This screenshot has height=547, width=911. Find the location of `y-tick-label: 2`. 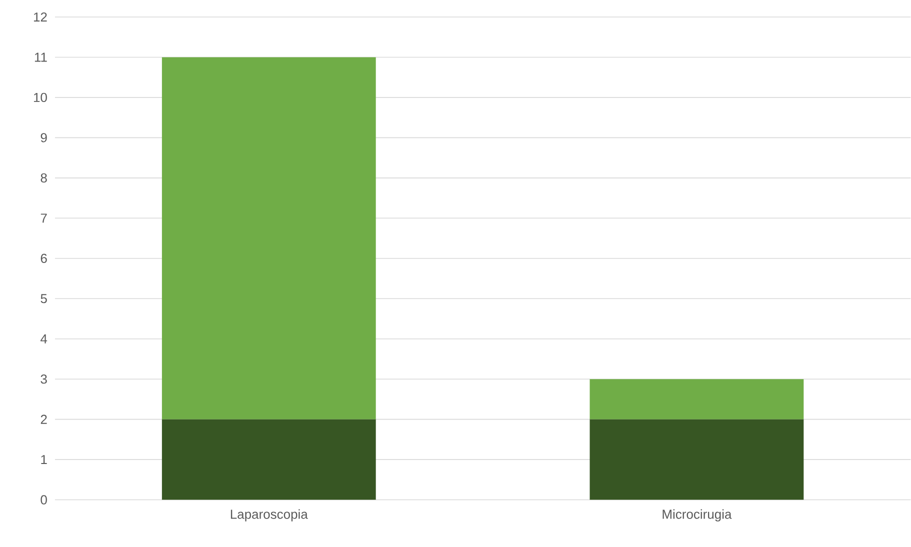

y-tick-label: 2 is located at coordinates (43, 419).